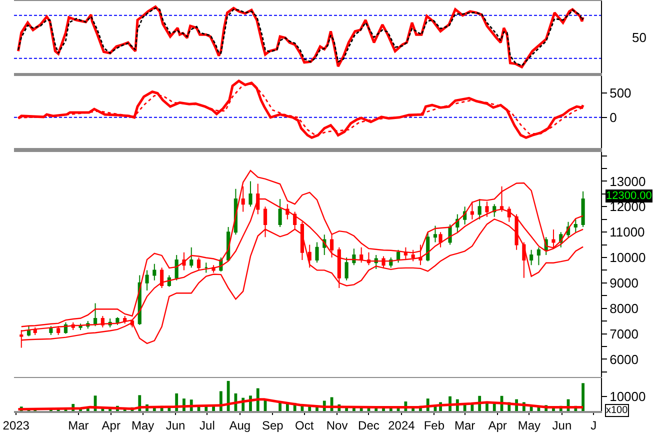 The image size is (654, 433). Describe the element at coordinates (639, 37) in the screenshot. I see `text: 50` at that location.